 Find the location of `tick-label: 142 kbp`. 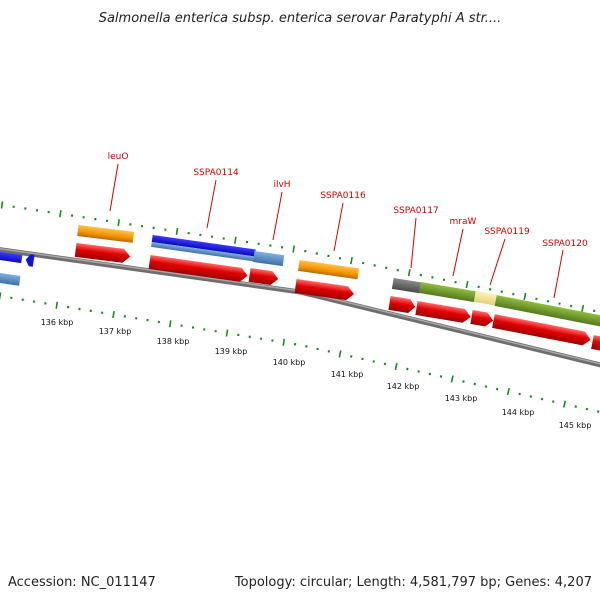

tick-label: 142 kbp is located at coordinates (403, 386).